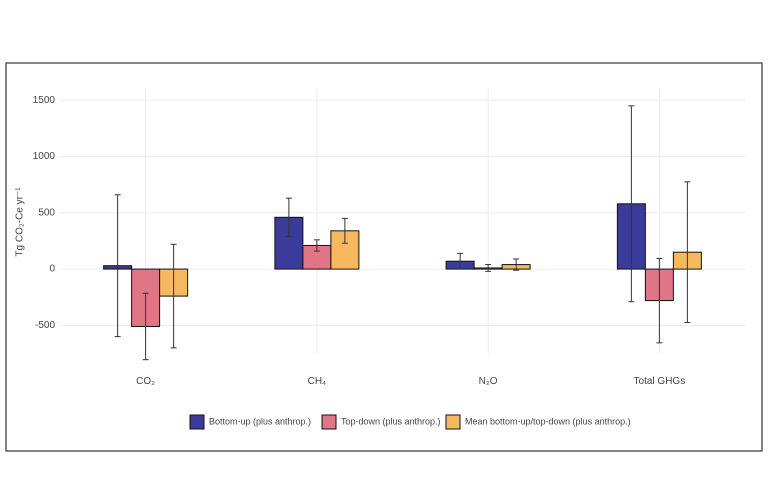 The height and width of the screenshot is (483, 768). Describe the element at coordinates (45, 325) in the screenshot. I see `y-tick-label: -500` at that location.